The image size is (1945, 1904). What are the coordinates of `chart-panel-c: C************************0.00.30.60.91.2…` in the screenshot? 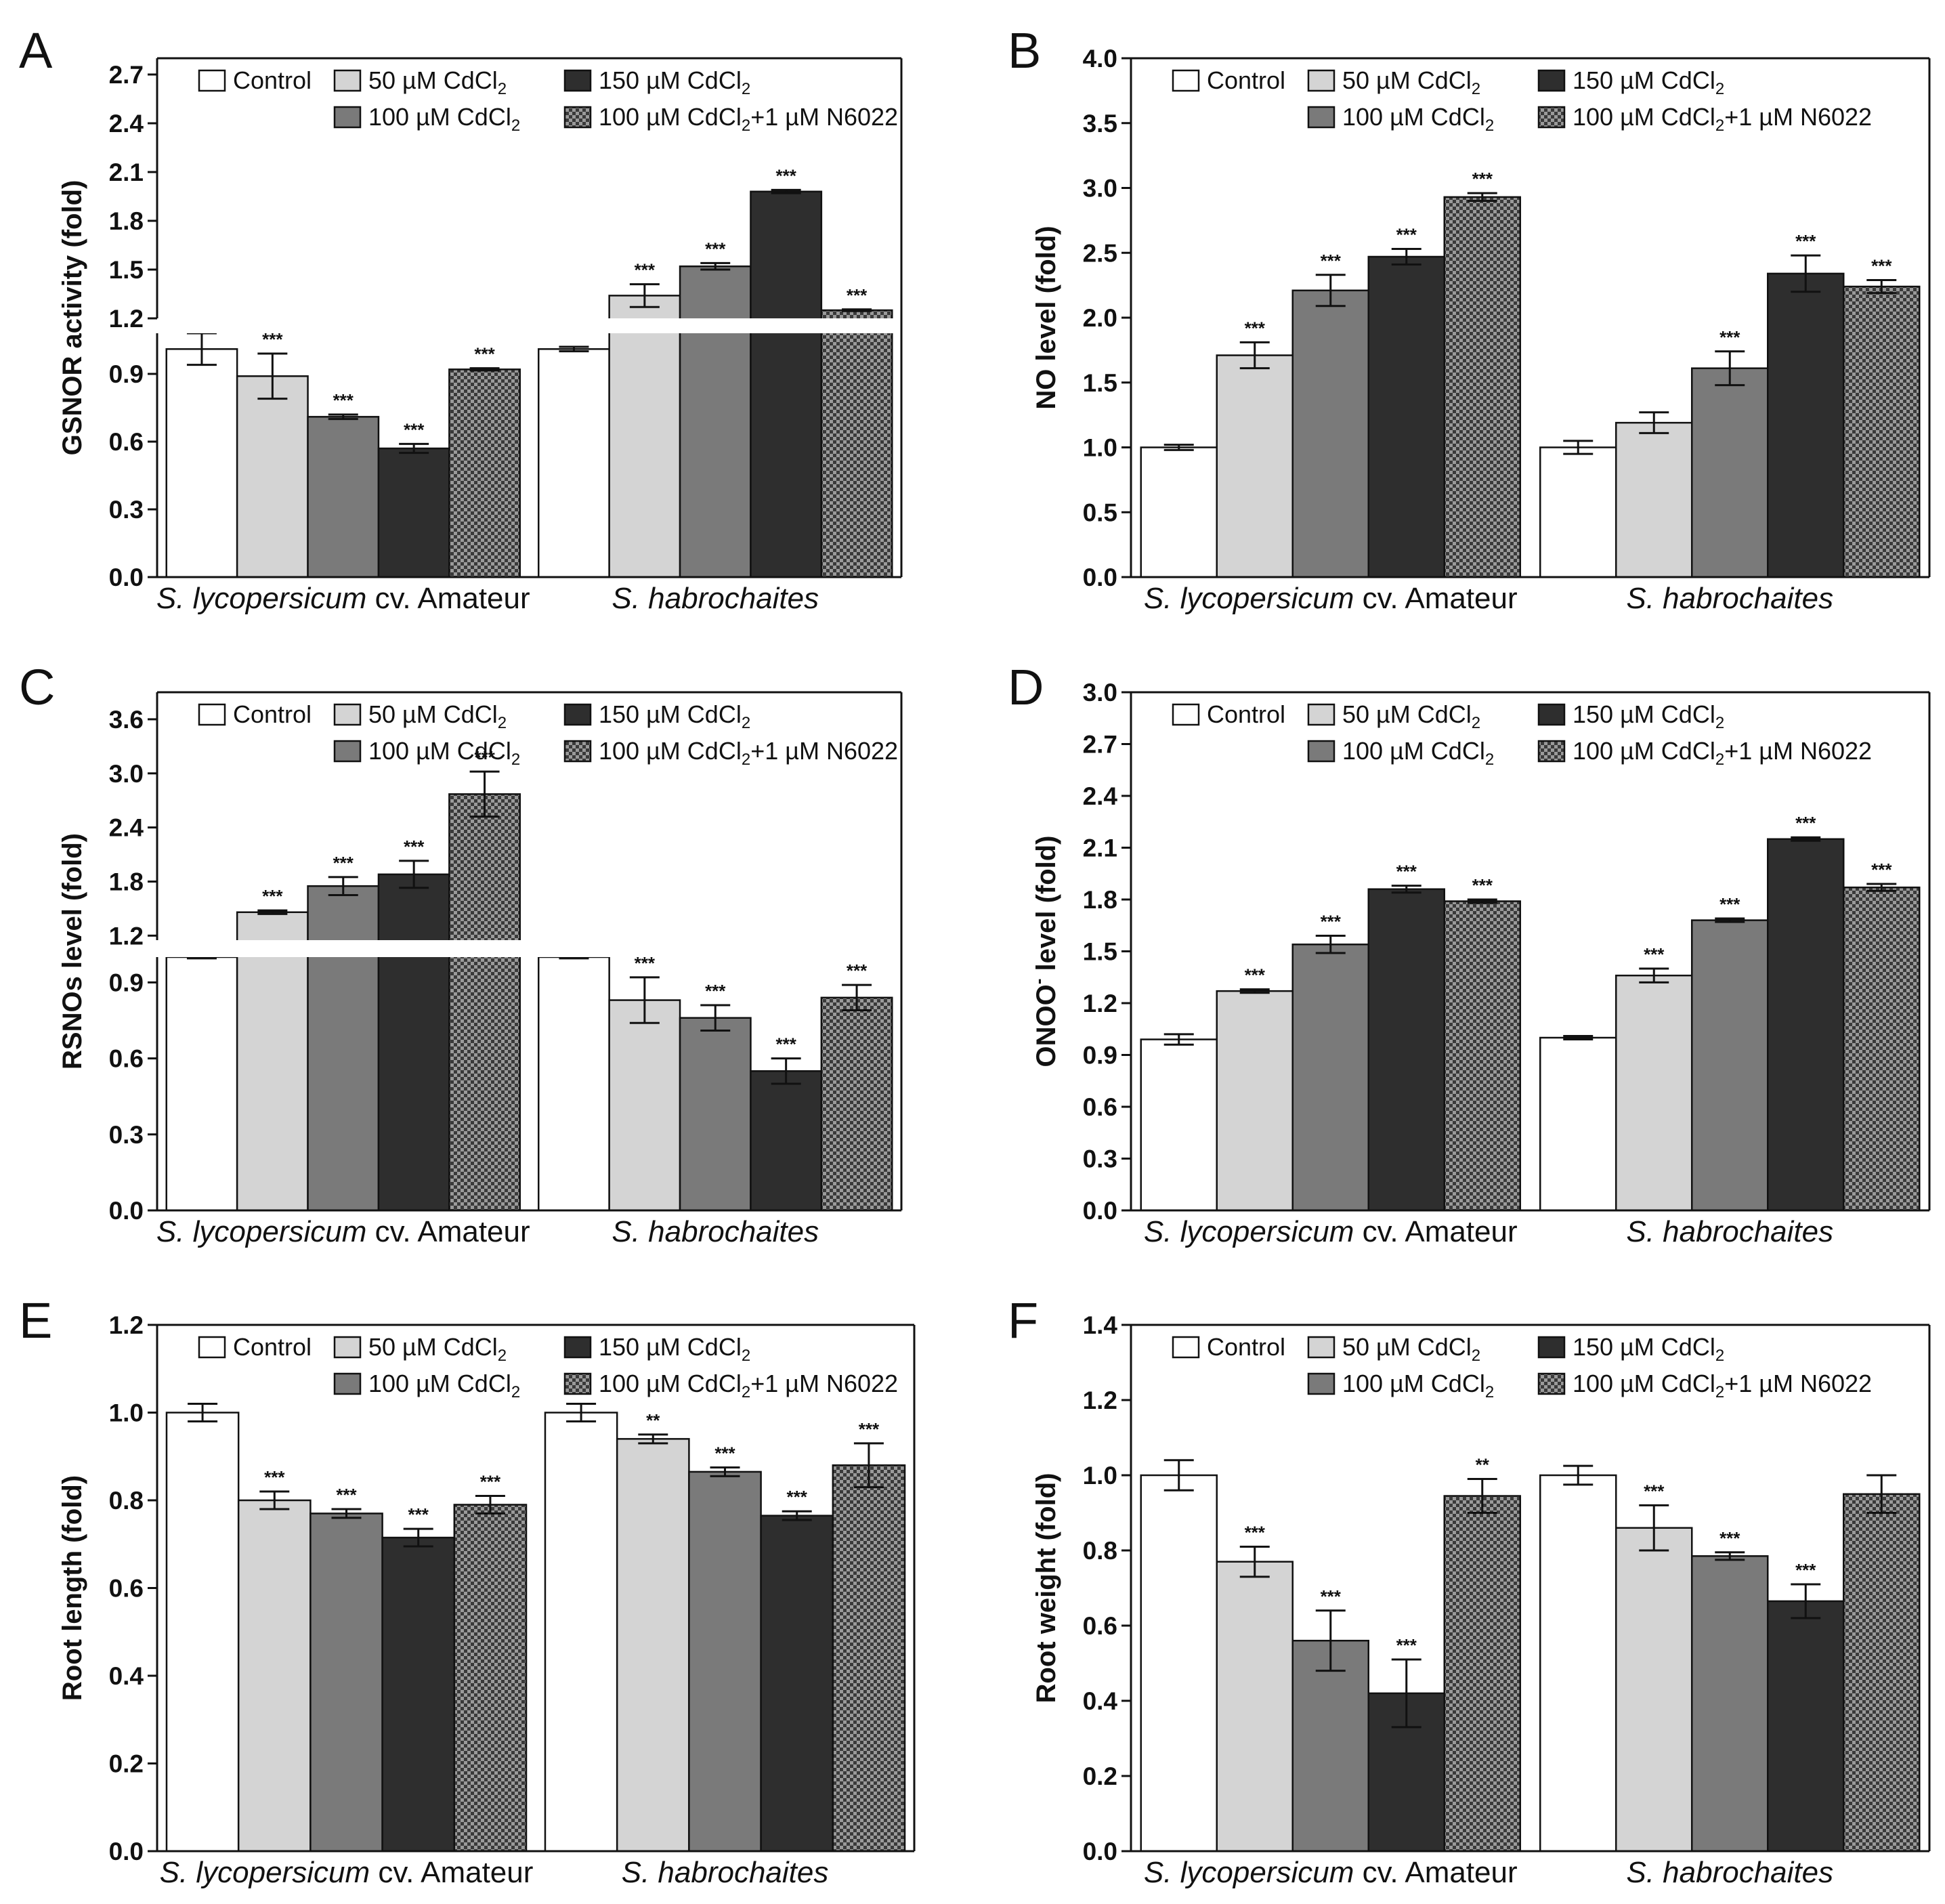 It's located at (461, 954).